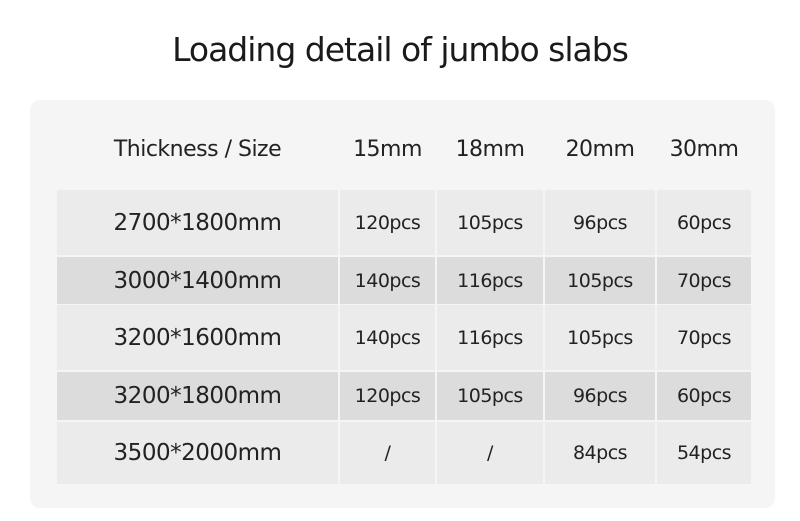 The height and width of the screenshot is (521, 800). I want to click on header-20mm: 20mm, so click(600, 149).